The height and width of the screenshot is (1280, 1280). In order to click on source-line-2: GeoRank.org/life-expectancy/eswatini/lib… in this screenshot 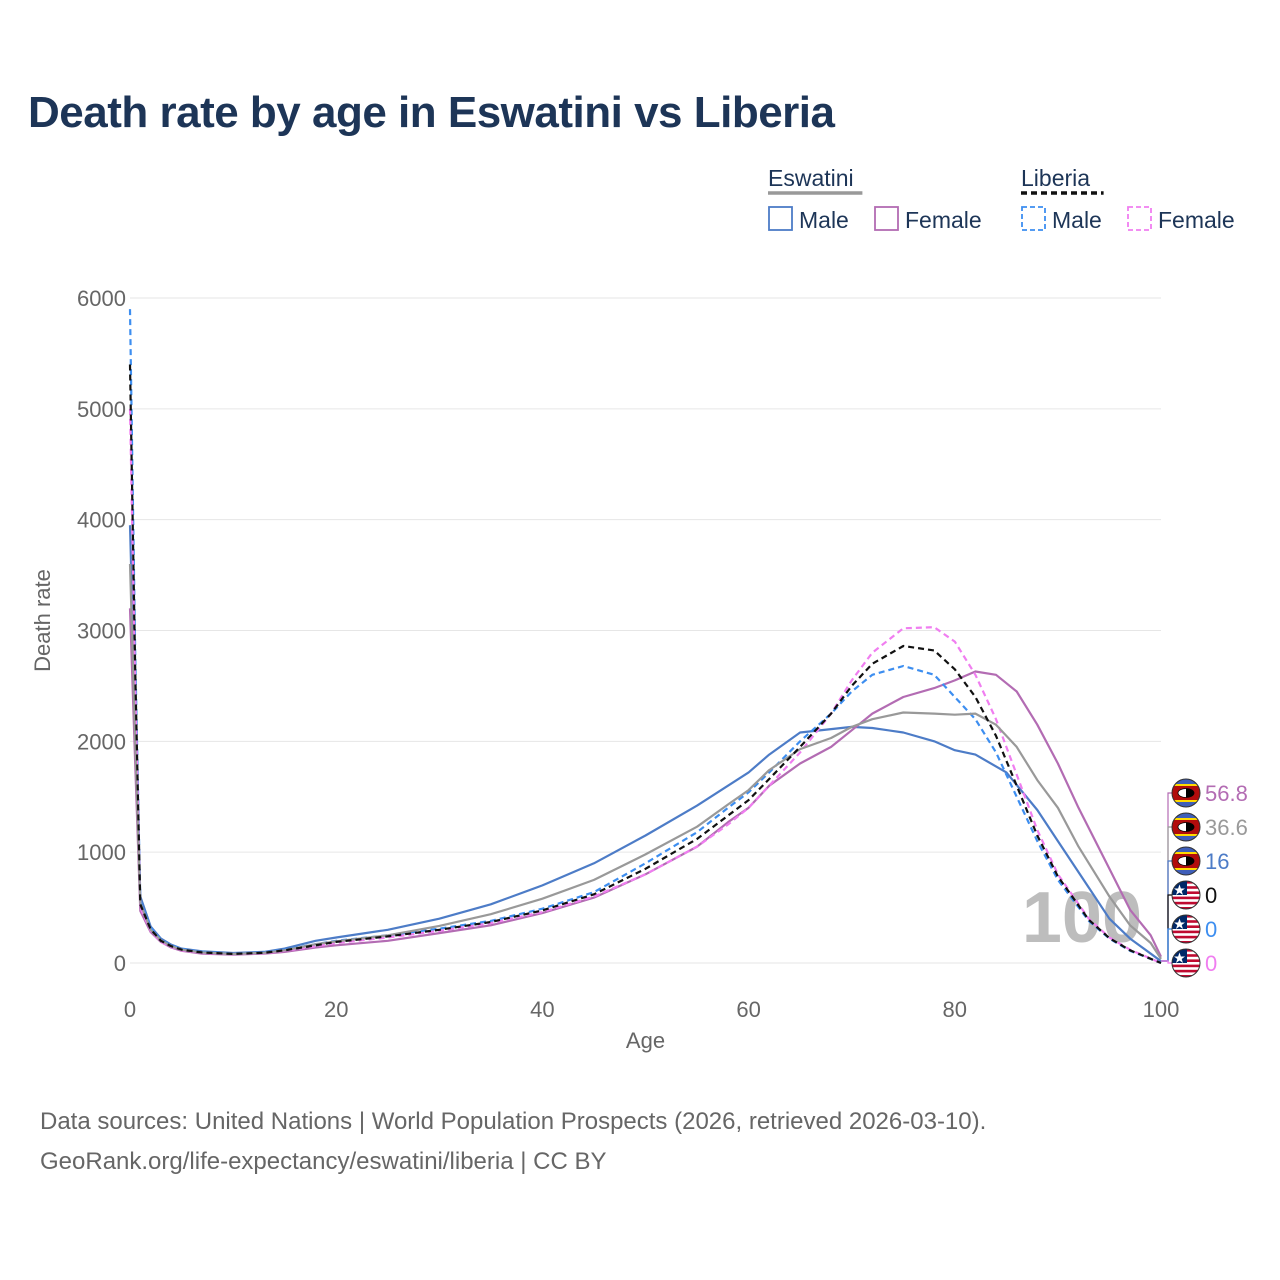, I will do `click(323, 1161)`.